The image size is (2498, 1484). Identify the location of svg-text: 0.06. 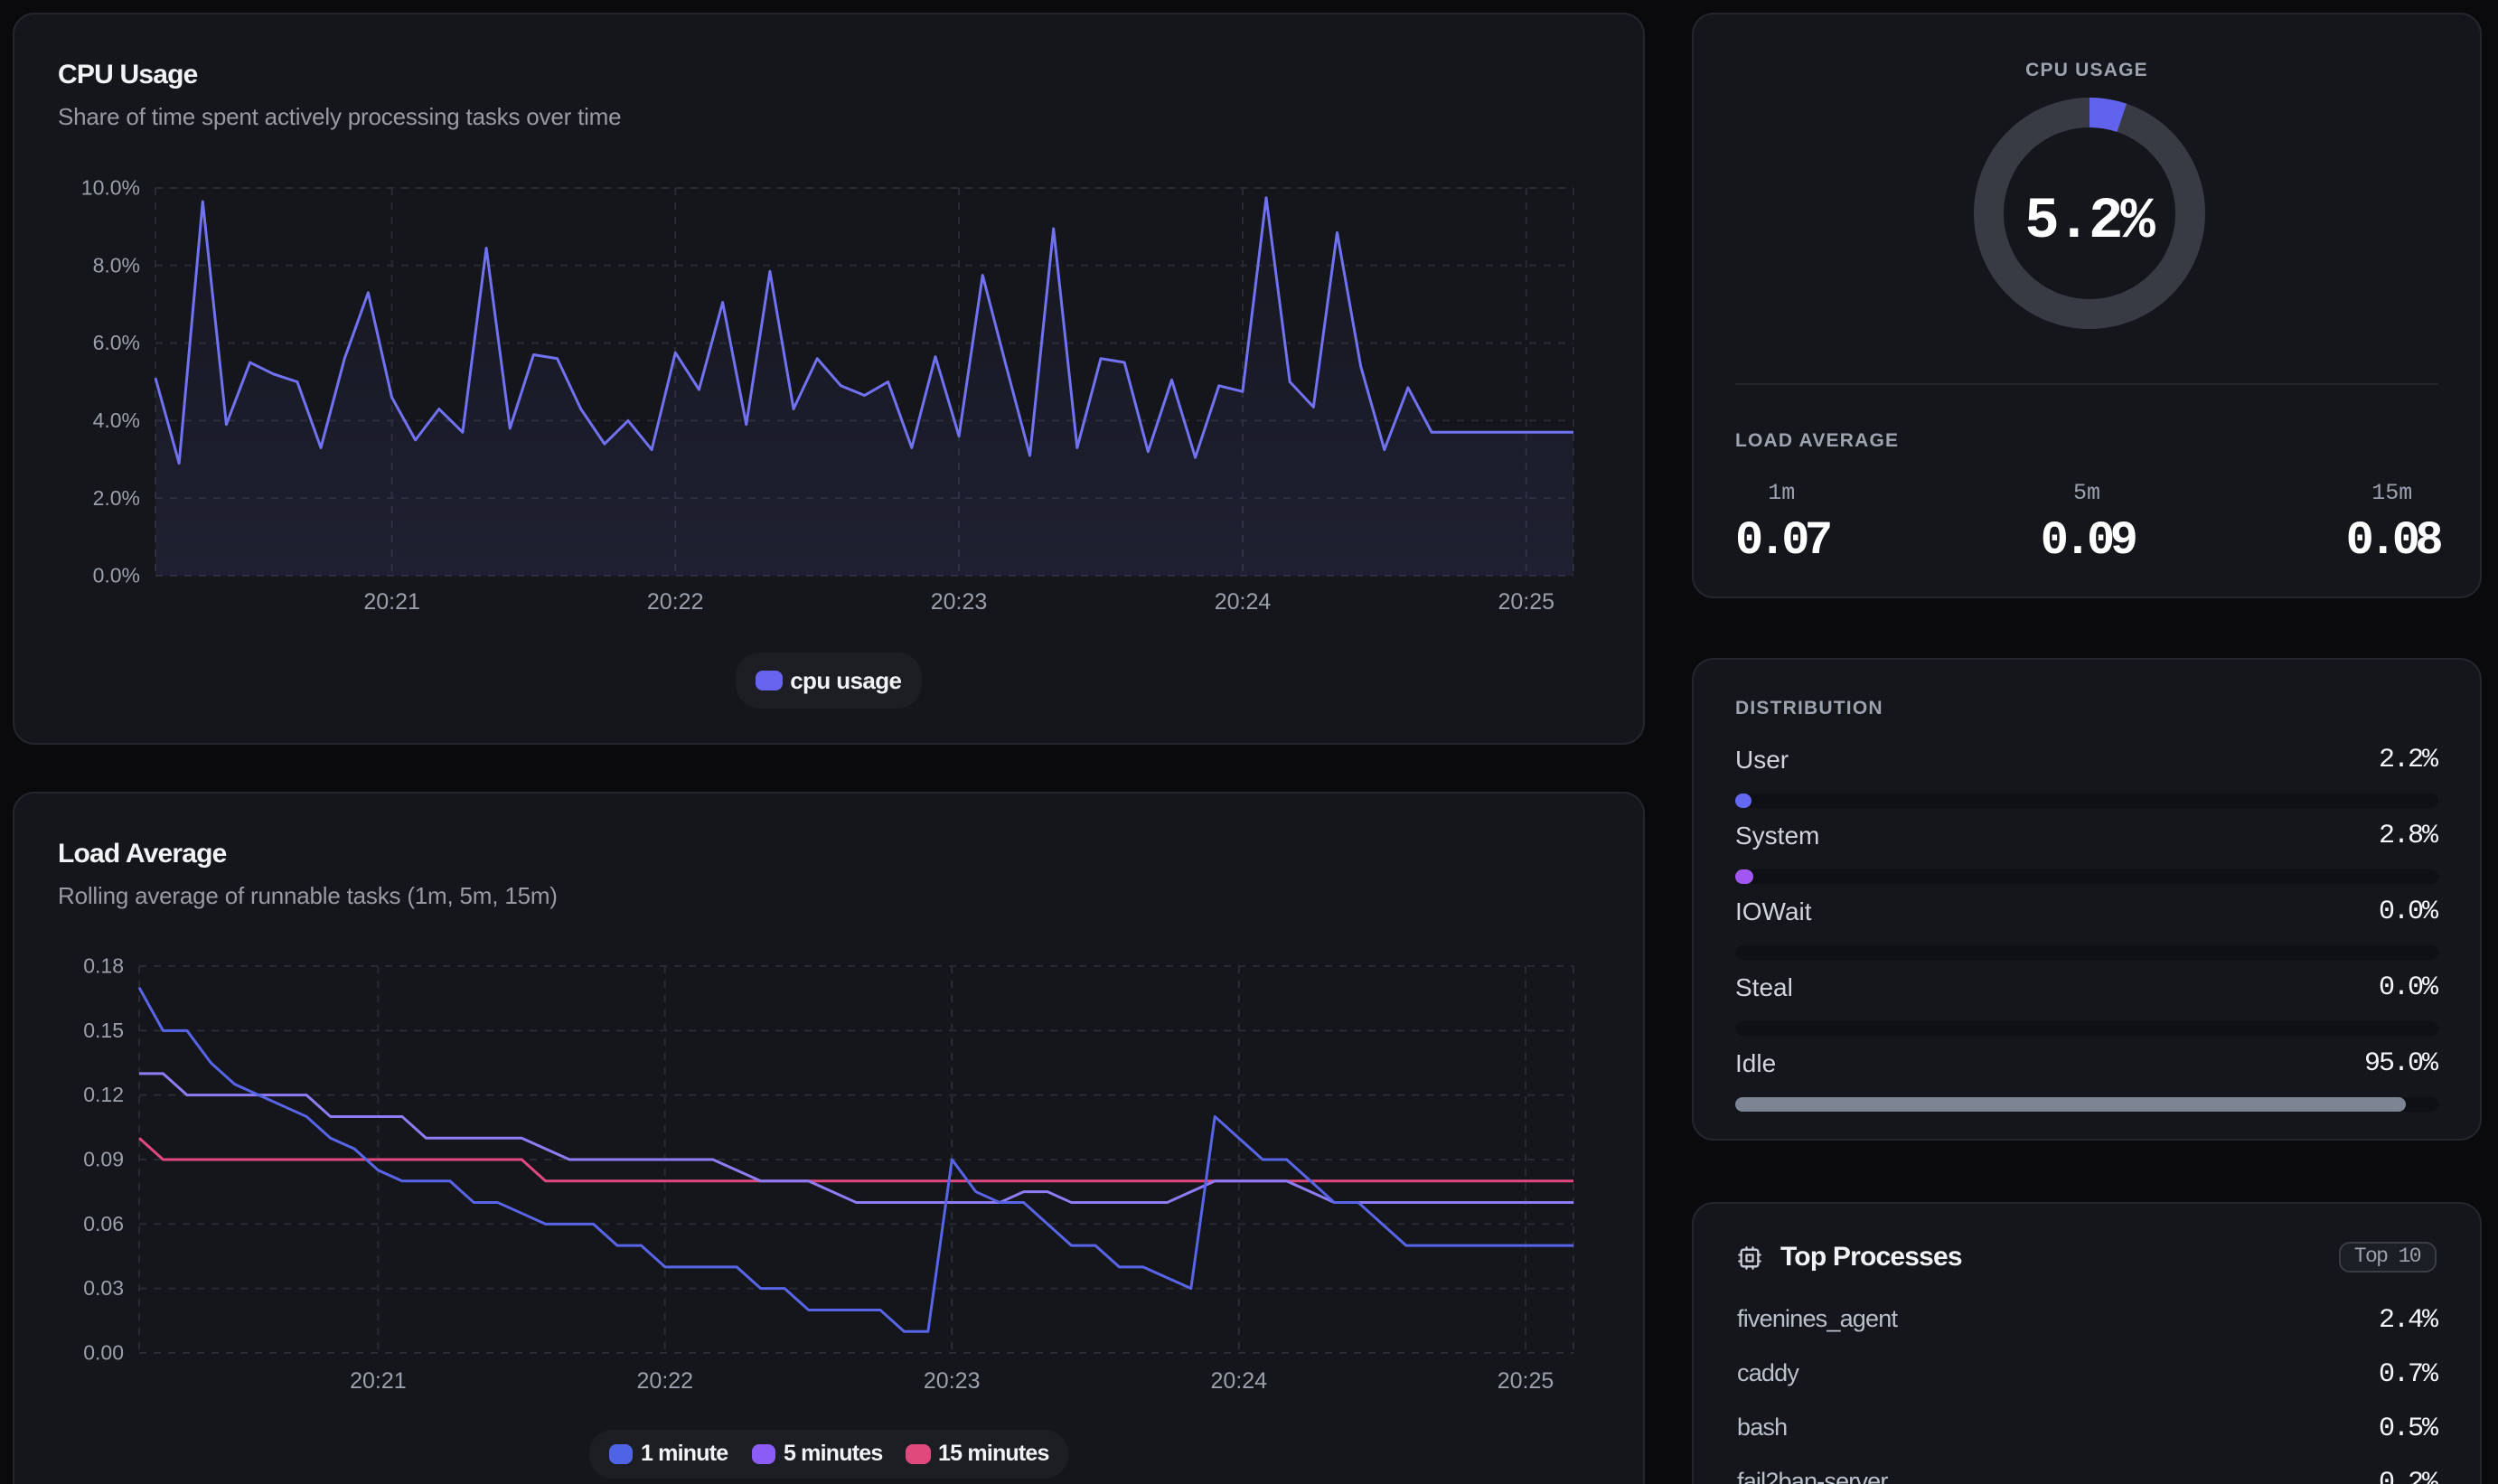
(103, 1223).